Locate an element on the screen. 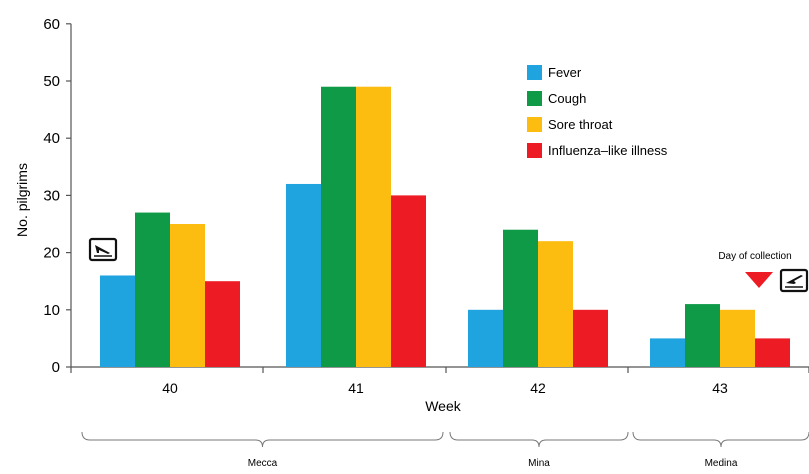 The height and width of the screenshot is (474, 809). y-axis-title: No. pilgrims is located at coordinates (22, 200).